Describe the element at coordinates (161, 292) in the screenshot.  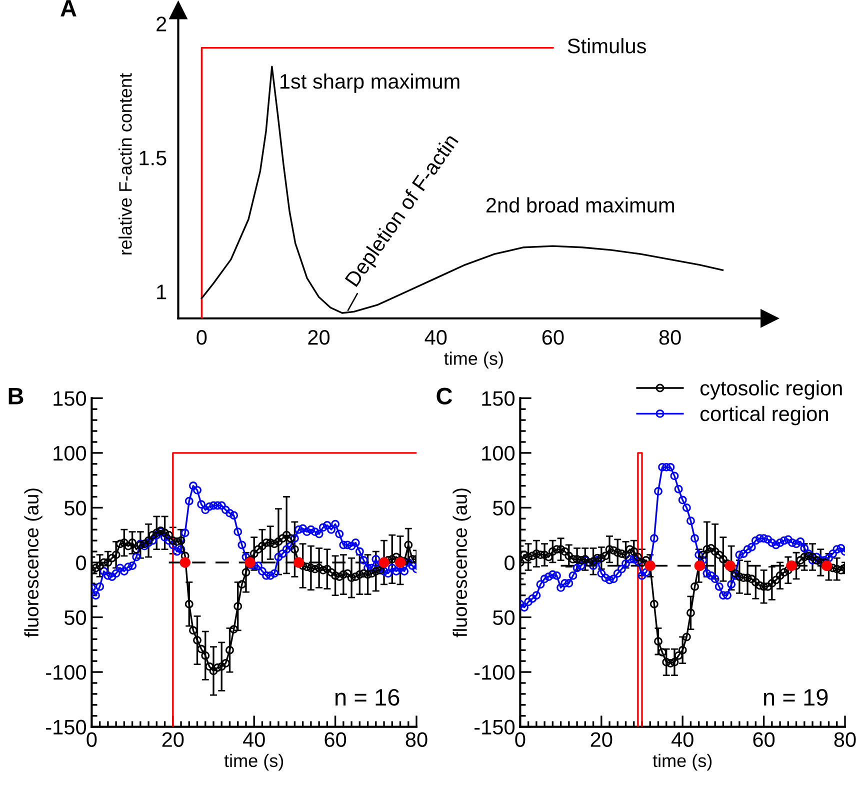
I see `y-tick-label: 1` at that location.